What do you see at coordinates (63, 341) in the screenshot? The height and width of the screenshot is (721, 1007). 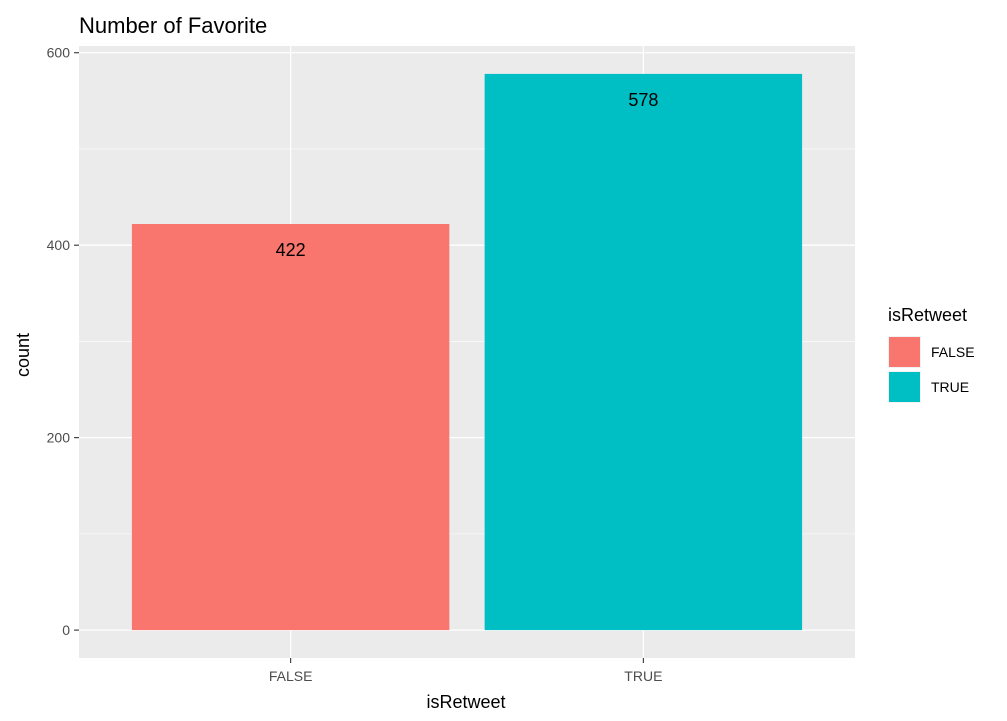 I see `y-axis: 0 200 400 600` at bounding box center [63, 341].